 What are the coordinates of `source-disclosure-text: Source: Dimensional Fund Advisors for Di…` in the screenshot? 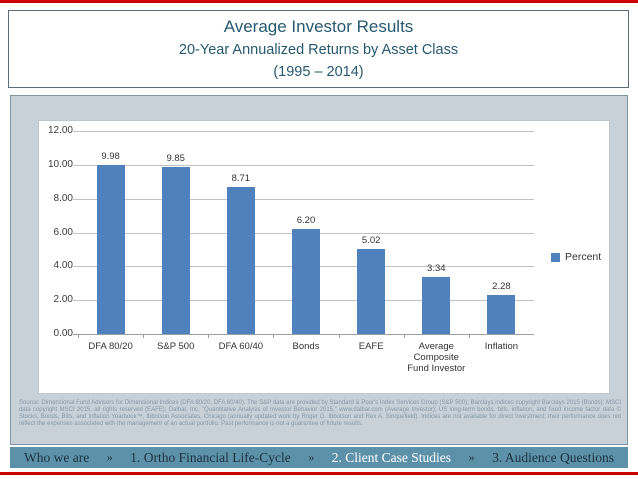 It's located at (320, 413).